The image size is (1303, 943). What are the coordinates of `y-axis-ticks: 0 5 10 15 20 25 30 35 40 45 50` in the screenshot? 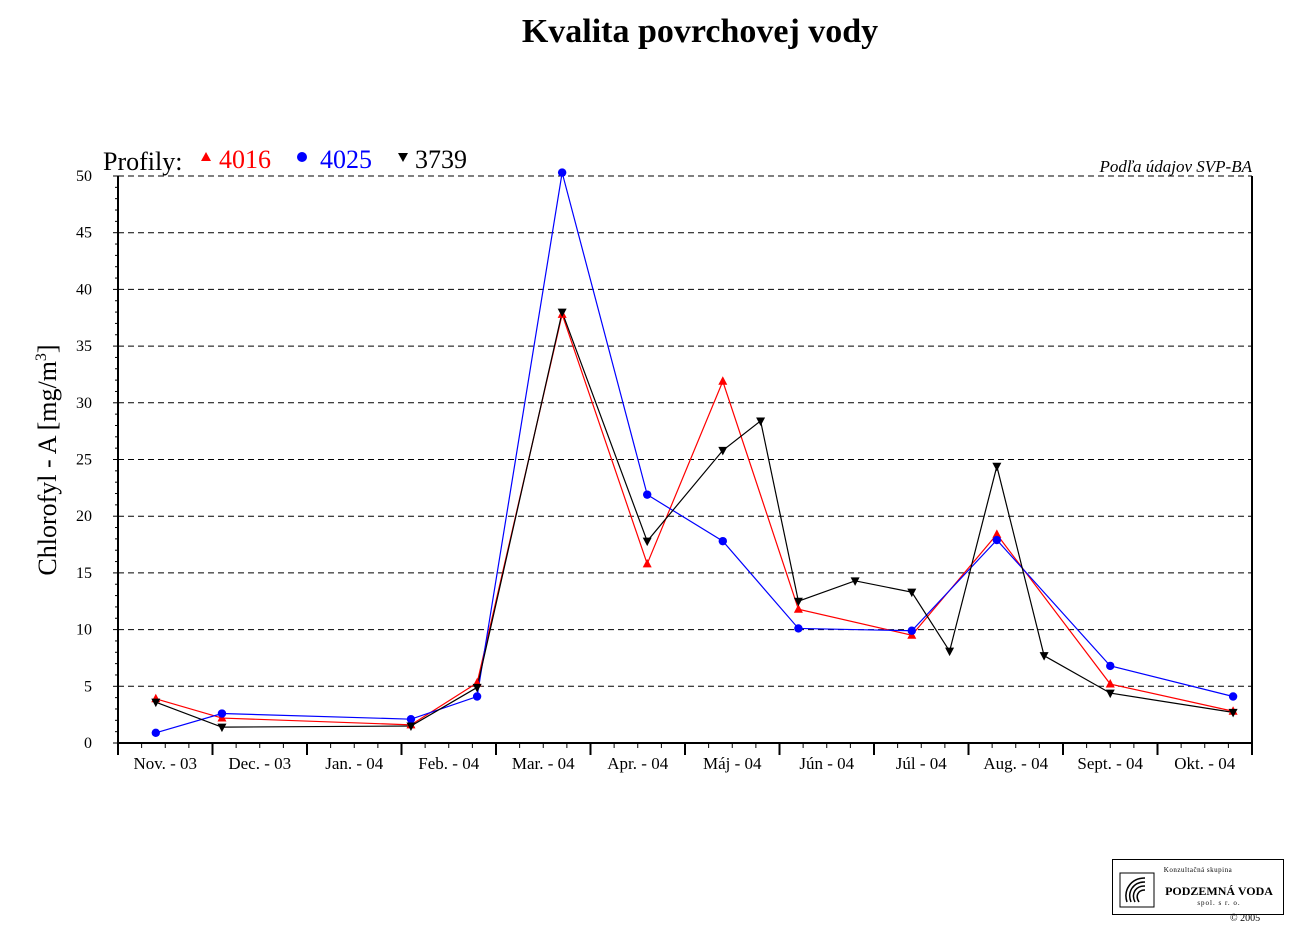 It's located at (97, 460).